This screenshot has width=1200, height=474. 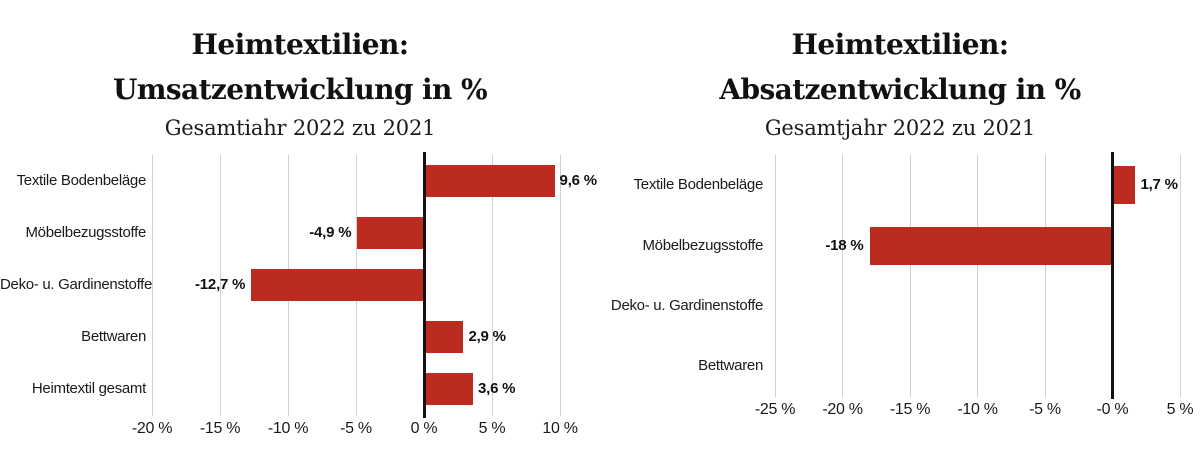 I want to click on value-label: 1,7 %, so click(x=1159, y=185).